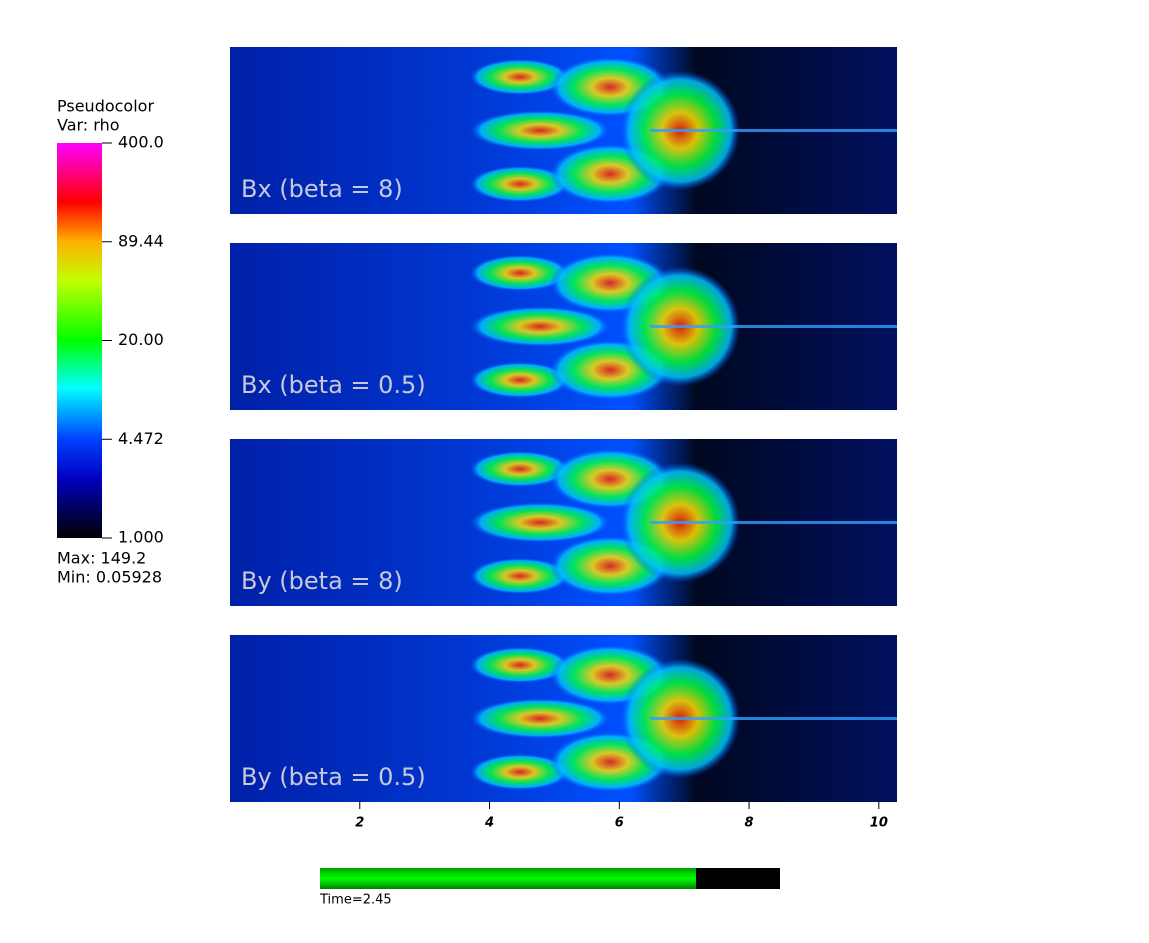 This screenshot has height=943, width=1149. What do you see at coordinates (141, 438) in the screenshot?
I see `colorbar-label: 4.472` at bounding box center [141, 438].